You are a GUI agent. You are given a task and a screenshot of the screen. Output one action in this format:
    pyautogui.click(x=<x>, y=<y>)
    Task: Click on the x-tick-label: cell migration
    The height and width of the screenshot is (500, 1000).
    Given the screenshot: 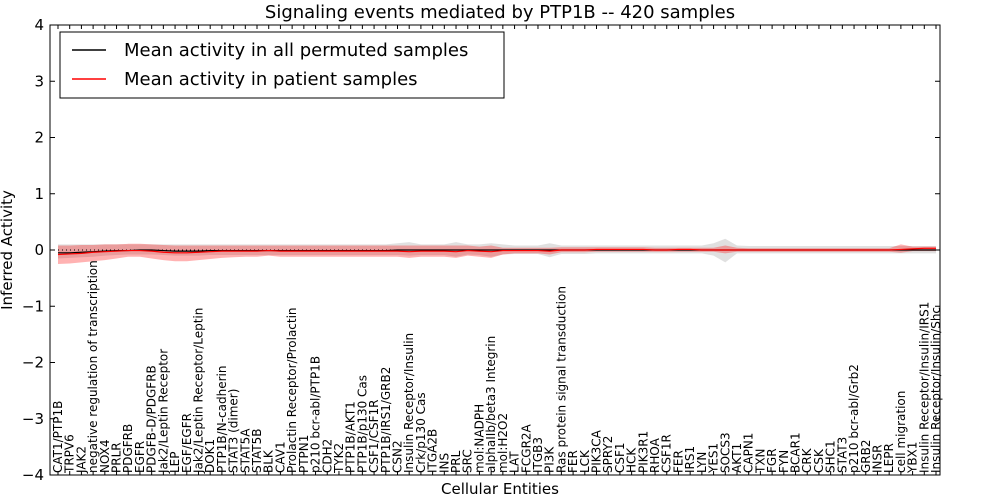 What is the action you would take?
    pyautogui.click(x=901, y=432)
    